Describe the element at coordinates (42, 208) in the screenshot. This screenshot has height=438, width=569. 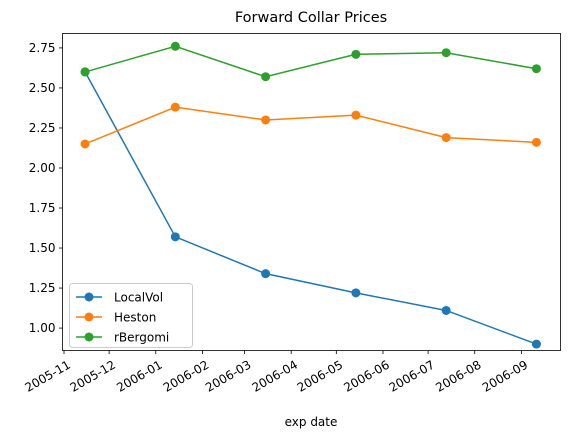
I see `y-tick-label: 1.75` at that location.